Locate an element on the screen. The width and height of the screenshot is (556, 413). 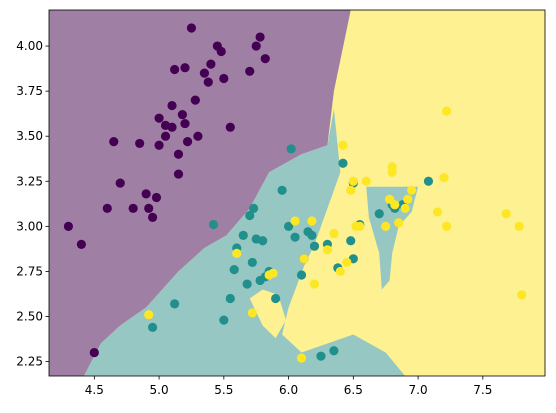
x-axis: 4.5 5.0 5.5 6.0 6.5 7.0 7.5 is located at coordinates (288, 386).